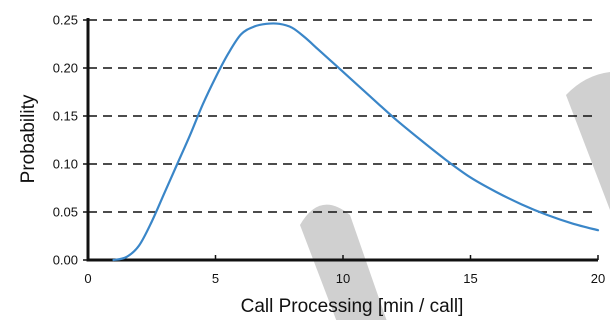  I want to click on watermark-stroke-left, so click(343, 262).